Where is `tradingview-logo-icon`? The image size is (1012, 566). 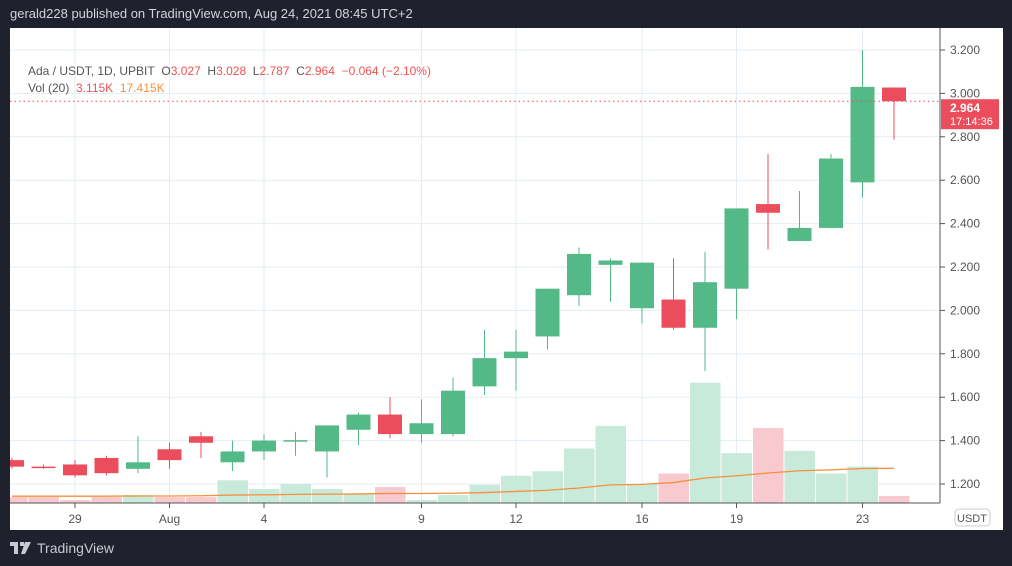
tradingview-logo-icon is located at coordinates (20, 548).